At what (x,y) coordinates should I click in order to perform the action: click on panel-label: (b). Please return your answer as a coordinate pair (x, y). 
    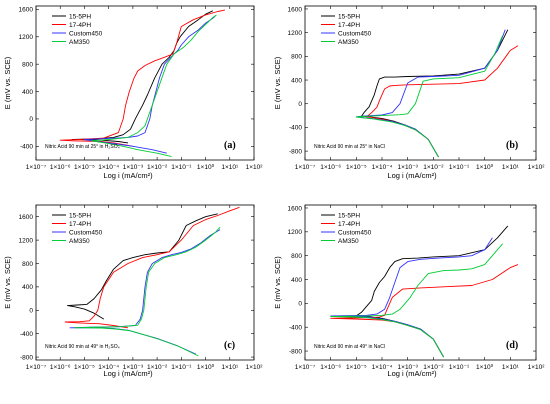
    Looking at the image, I should click on (512, 145).